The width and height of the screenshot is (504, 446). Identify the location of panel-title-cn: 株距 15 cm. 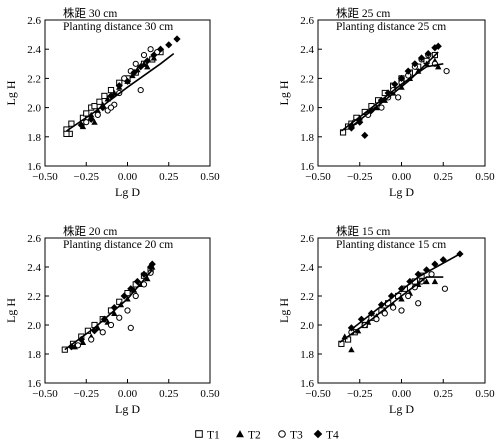
(363, 231).